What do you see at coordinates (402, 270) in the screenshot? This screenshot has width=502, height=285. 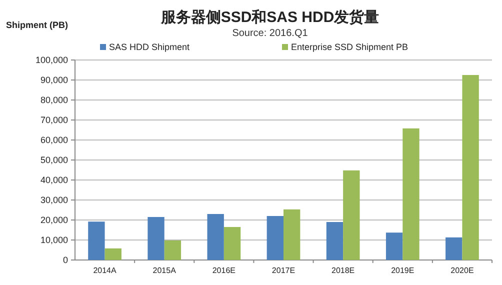 I see `x-tick-label: 2019E` at bounding box center [402, 270].